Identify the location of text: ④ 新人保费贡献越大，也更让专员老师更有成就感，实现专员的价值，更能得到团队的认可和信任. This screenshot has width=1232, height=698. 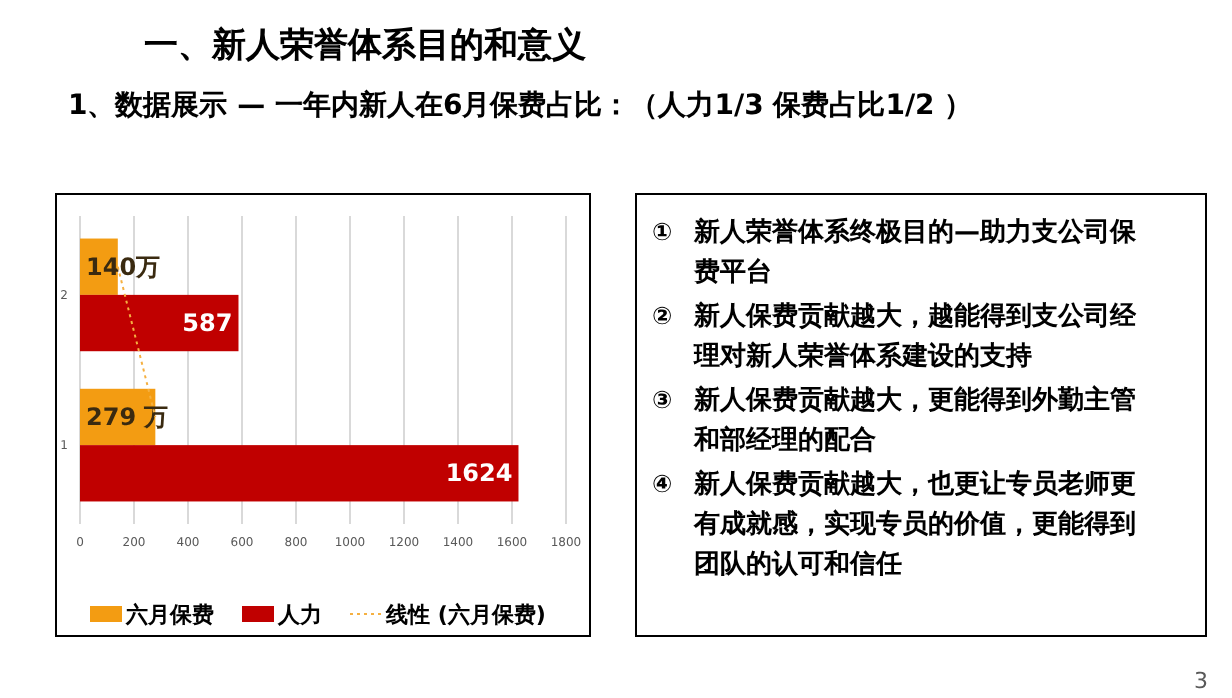
(894, 524).